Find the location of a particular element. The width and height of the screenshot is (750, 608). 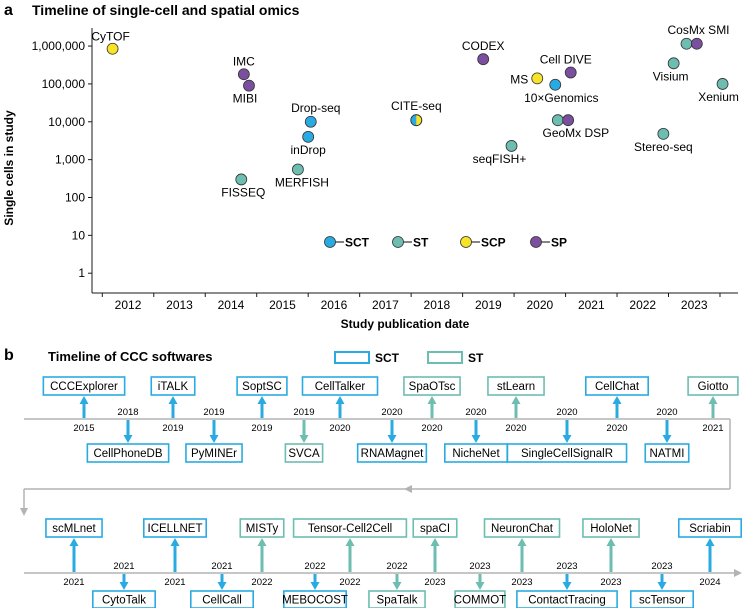

software-name: SpaOTsc is located at coordinates (432, 387).